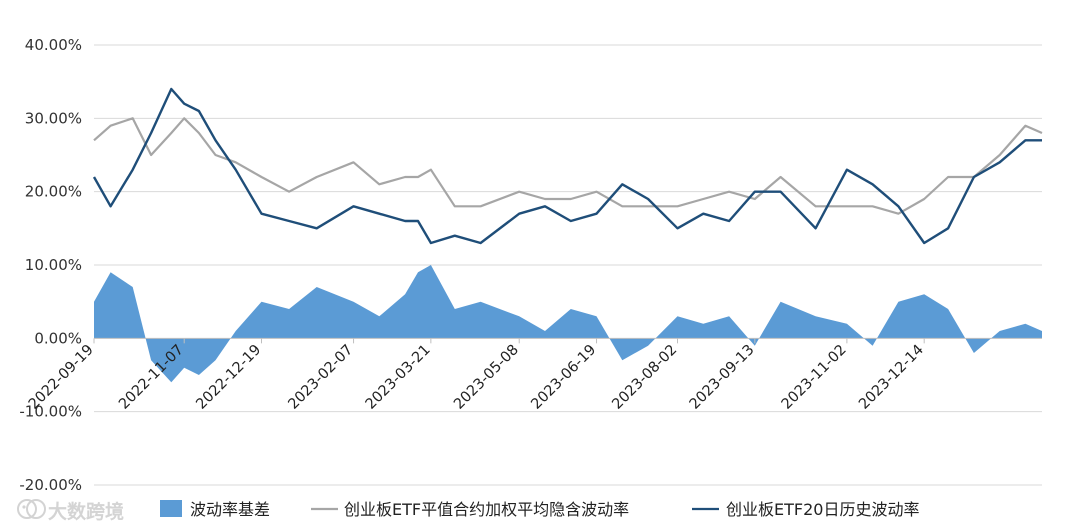 The image size is (1080, 530). Describe the element at coordinates (86, 511) in the screenshot. I see `watermark-text: 大数跨境` at that location.